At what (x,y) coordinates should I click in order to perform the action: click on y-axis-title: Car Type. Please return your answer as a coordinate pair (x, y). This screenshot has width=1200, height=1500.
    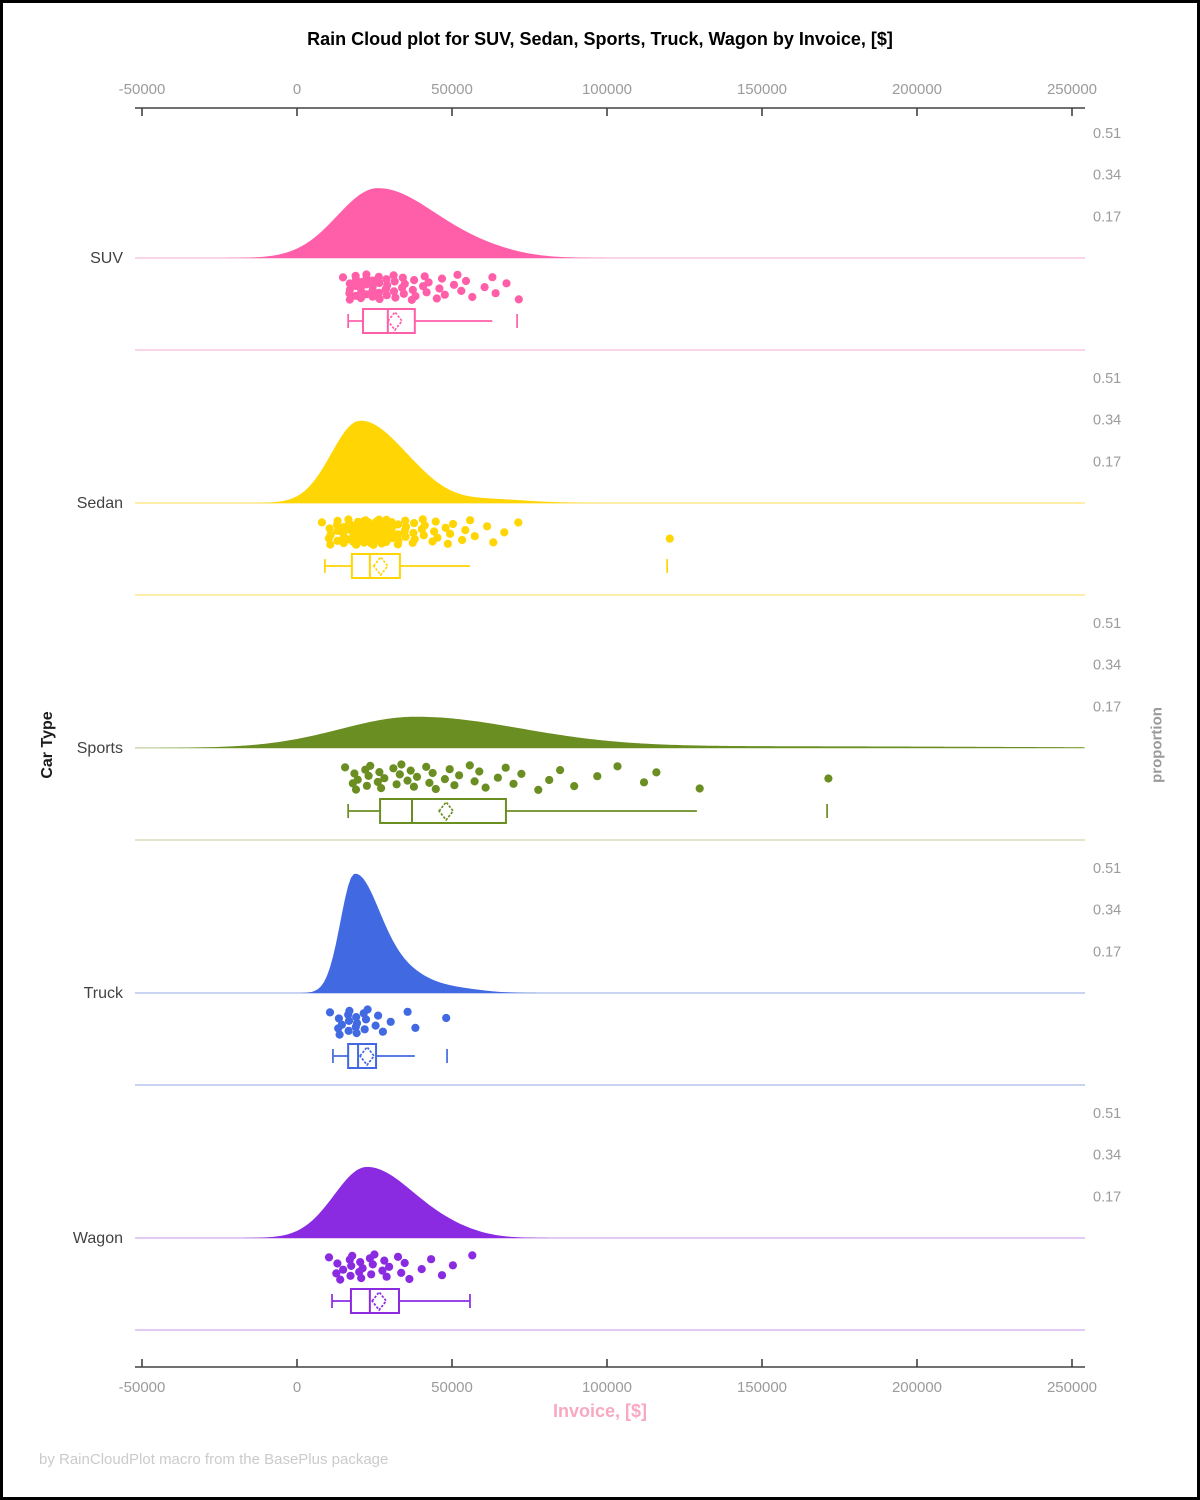
    Looking at the image, I should click on (47, 745).